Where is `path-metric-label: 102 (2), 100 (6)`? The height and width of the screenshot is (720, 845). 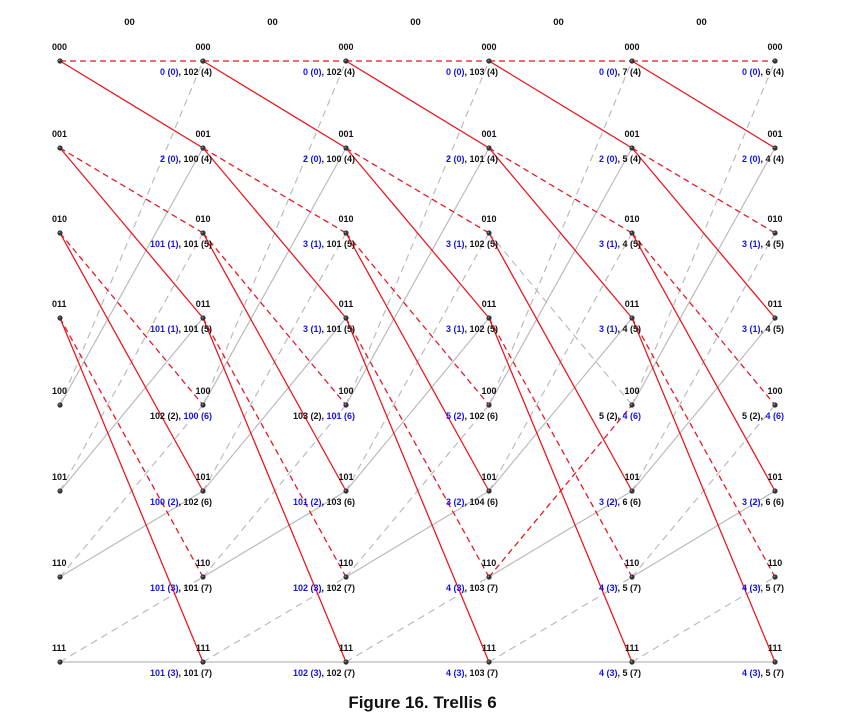
path-metric-label: 102 (2), 100 (6) is located at coordinates (181, 416).